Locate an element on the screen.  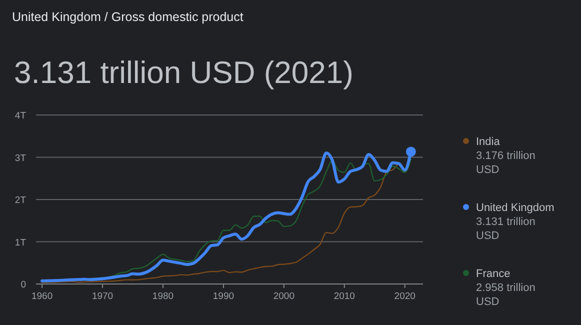
x-tick-label: 2020 is located at coordinates (405, 296).